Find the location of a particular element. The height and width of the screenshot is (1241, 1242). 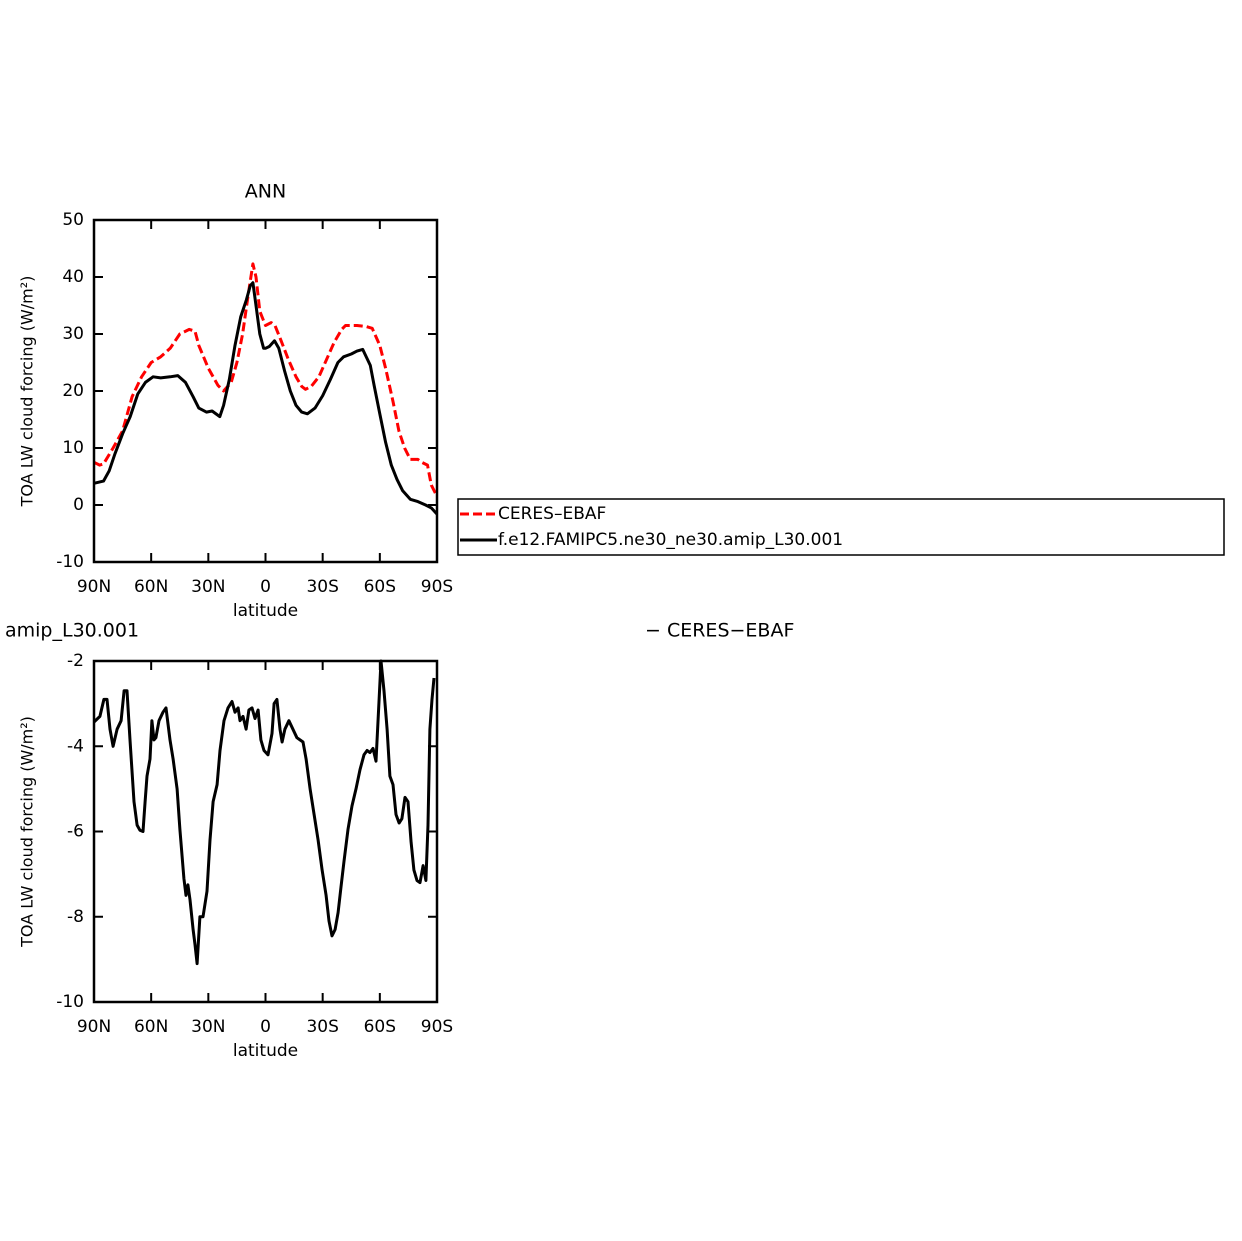

legend-box is located at coordinates (841, 527).